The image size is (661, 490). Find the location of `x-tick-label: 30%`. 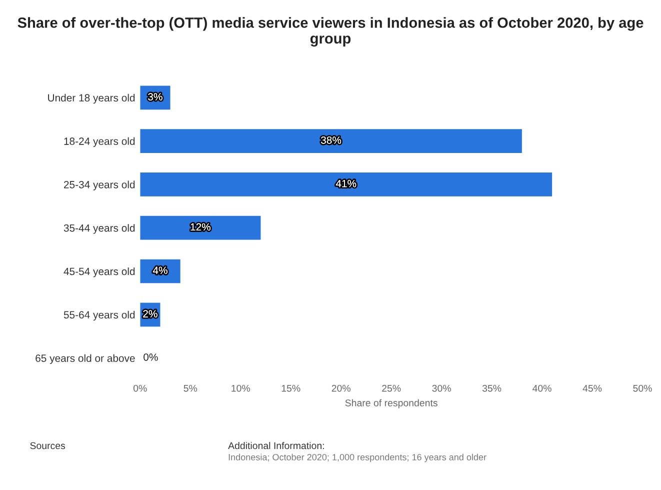

x-tick-label: 30% is located at coordinates (441, 388).